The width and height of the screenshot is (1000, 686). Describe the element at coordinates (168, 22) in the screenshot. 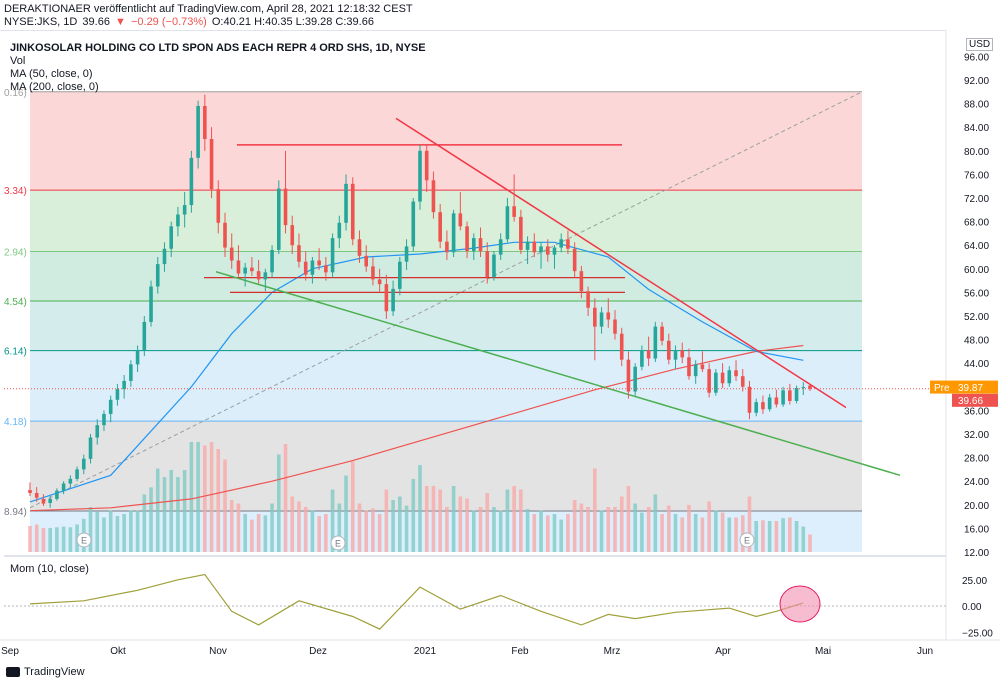

I see `price-change: −0.29 (−0.73%)` at that location.